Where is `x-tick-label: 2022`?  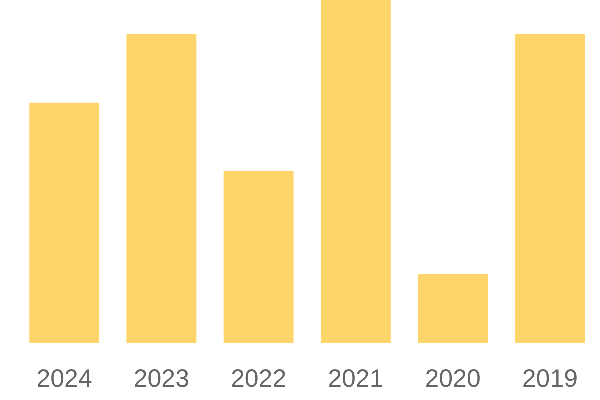 x-tick-label: 2022 is located at coordinates (259, 378).